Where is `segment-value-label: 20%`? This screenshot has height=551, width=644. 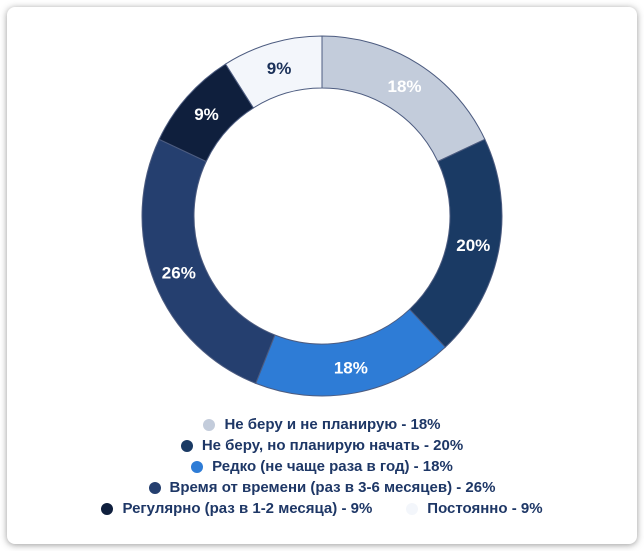 segment-value-label: 20% is located at coordinates (473, 245).